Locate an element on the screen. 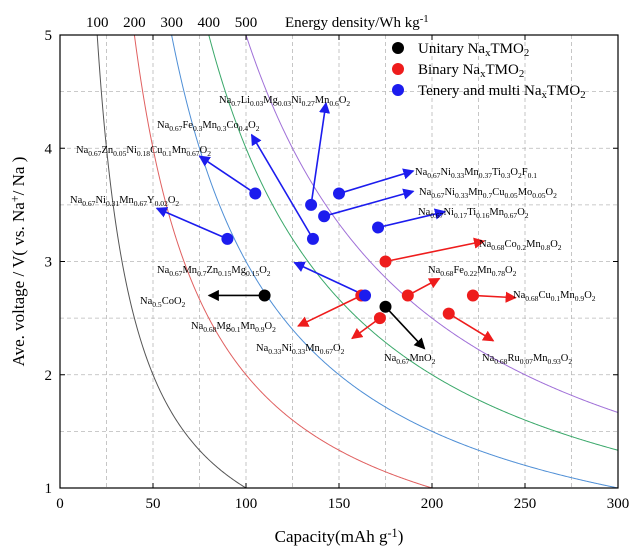 The height and width of the screenshot is (555, 633). material-label: Na0.5​CoO2​ is located at coordinates (163, 302).